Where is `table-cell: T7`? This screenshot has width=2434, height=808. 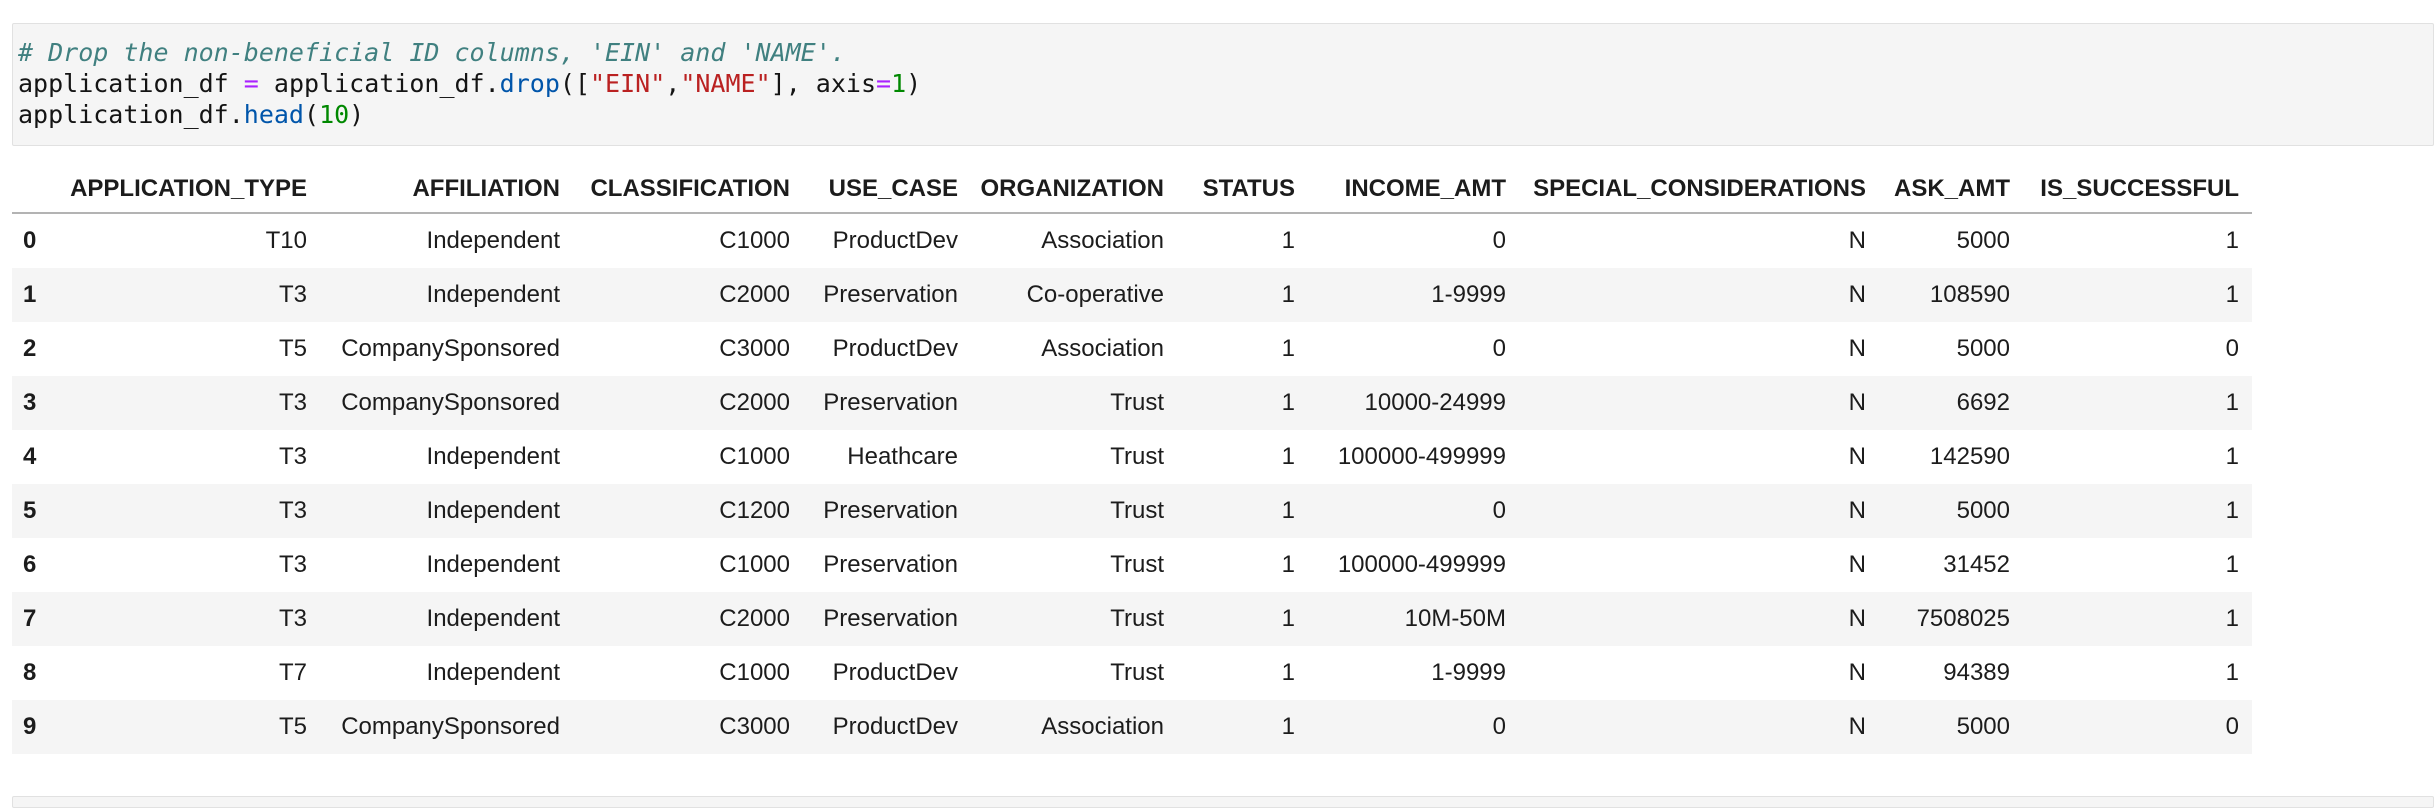
table-cell: T7 is located at coordinates (292, 672).